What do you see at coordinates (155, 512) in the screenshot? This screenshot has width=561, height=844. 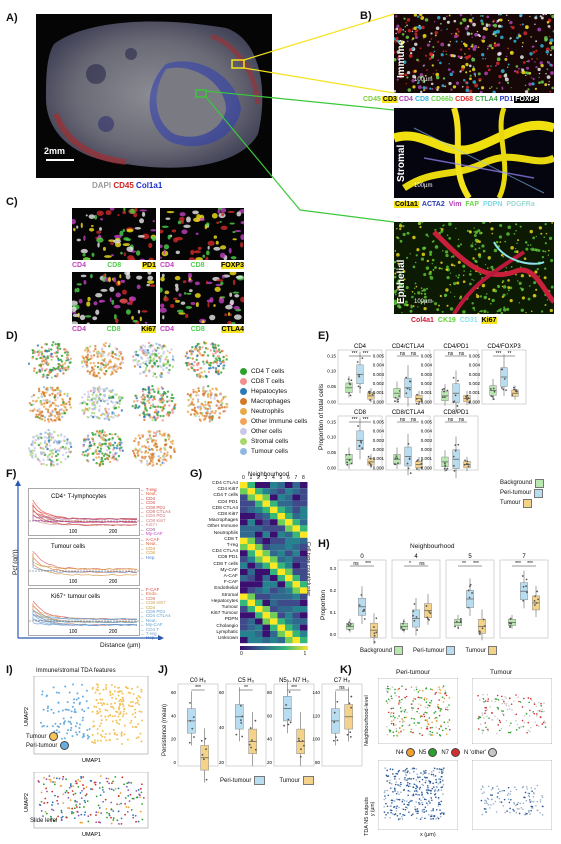 I see `pcf-label: ← CD8 CTLA4` at bounding box center [155, 512].